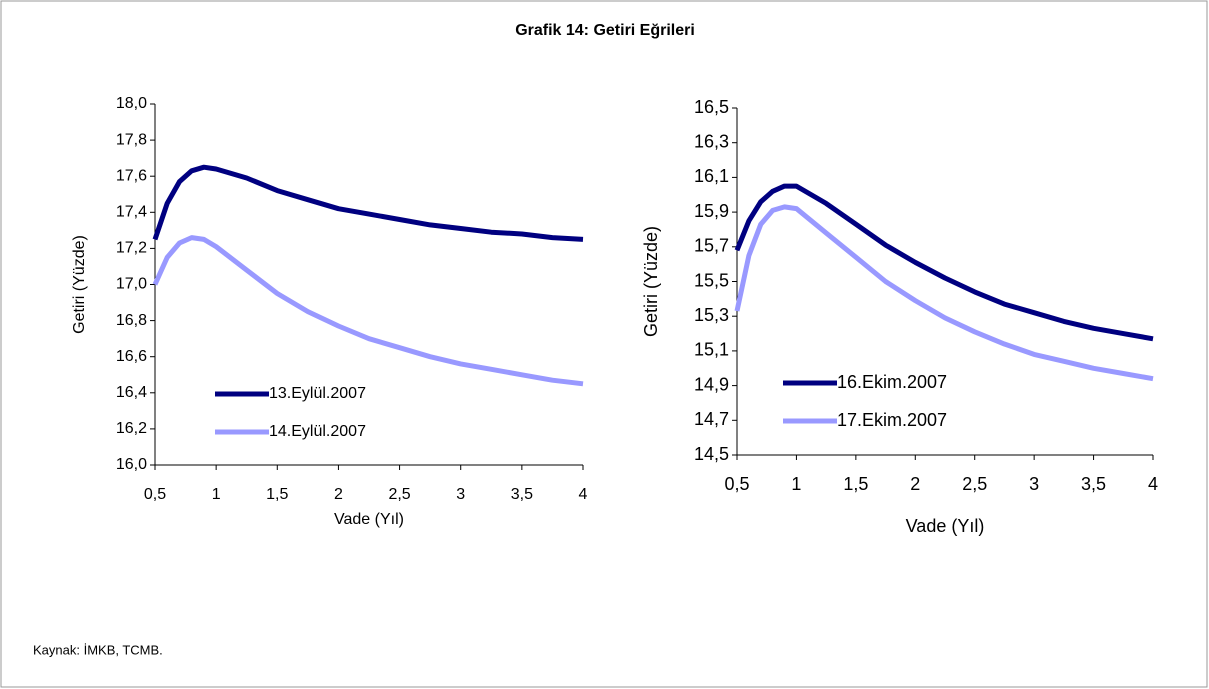 The height and width of the screenshot is (689, 1209). I want to click on y-tick-label: 15,7, so click(711, 246).